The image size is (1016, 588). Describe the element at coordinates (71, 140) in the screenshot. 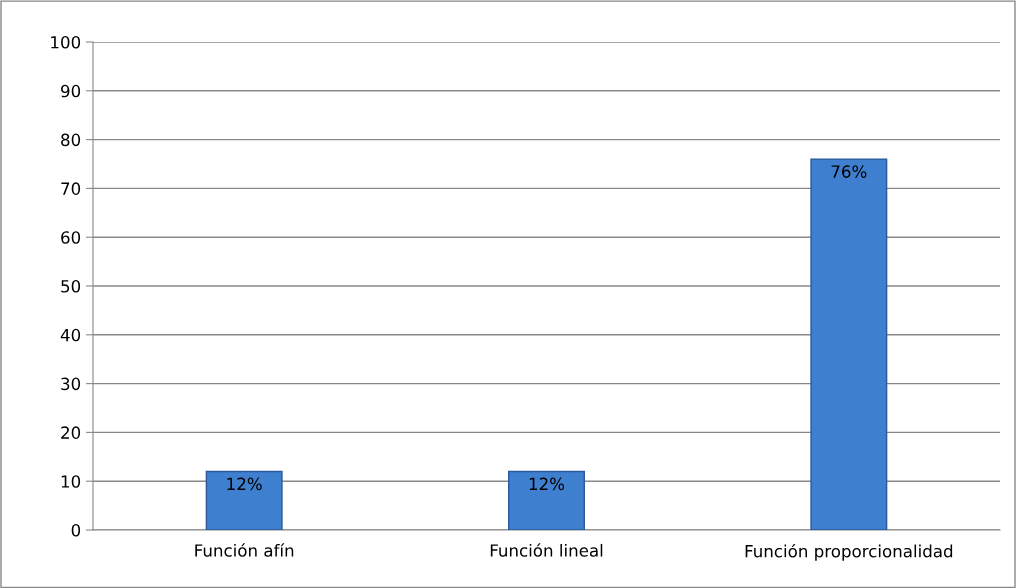

I see `y-tick-label: 80` at that location.